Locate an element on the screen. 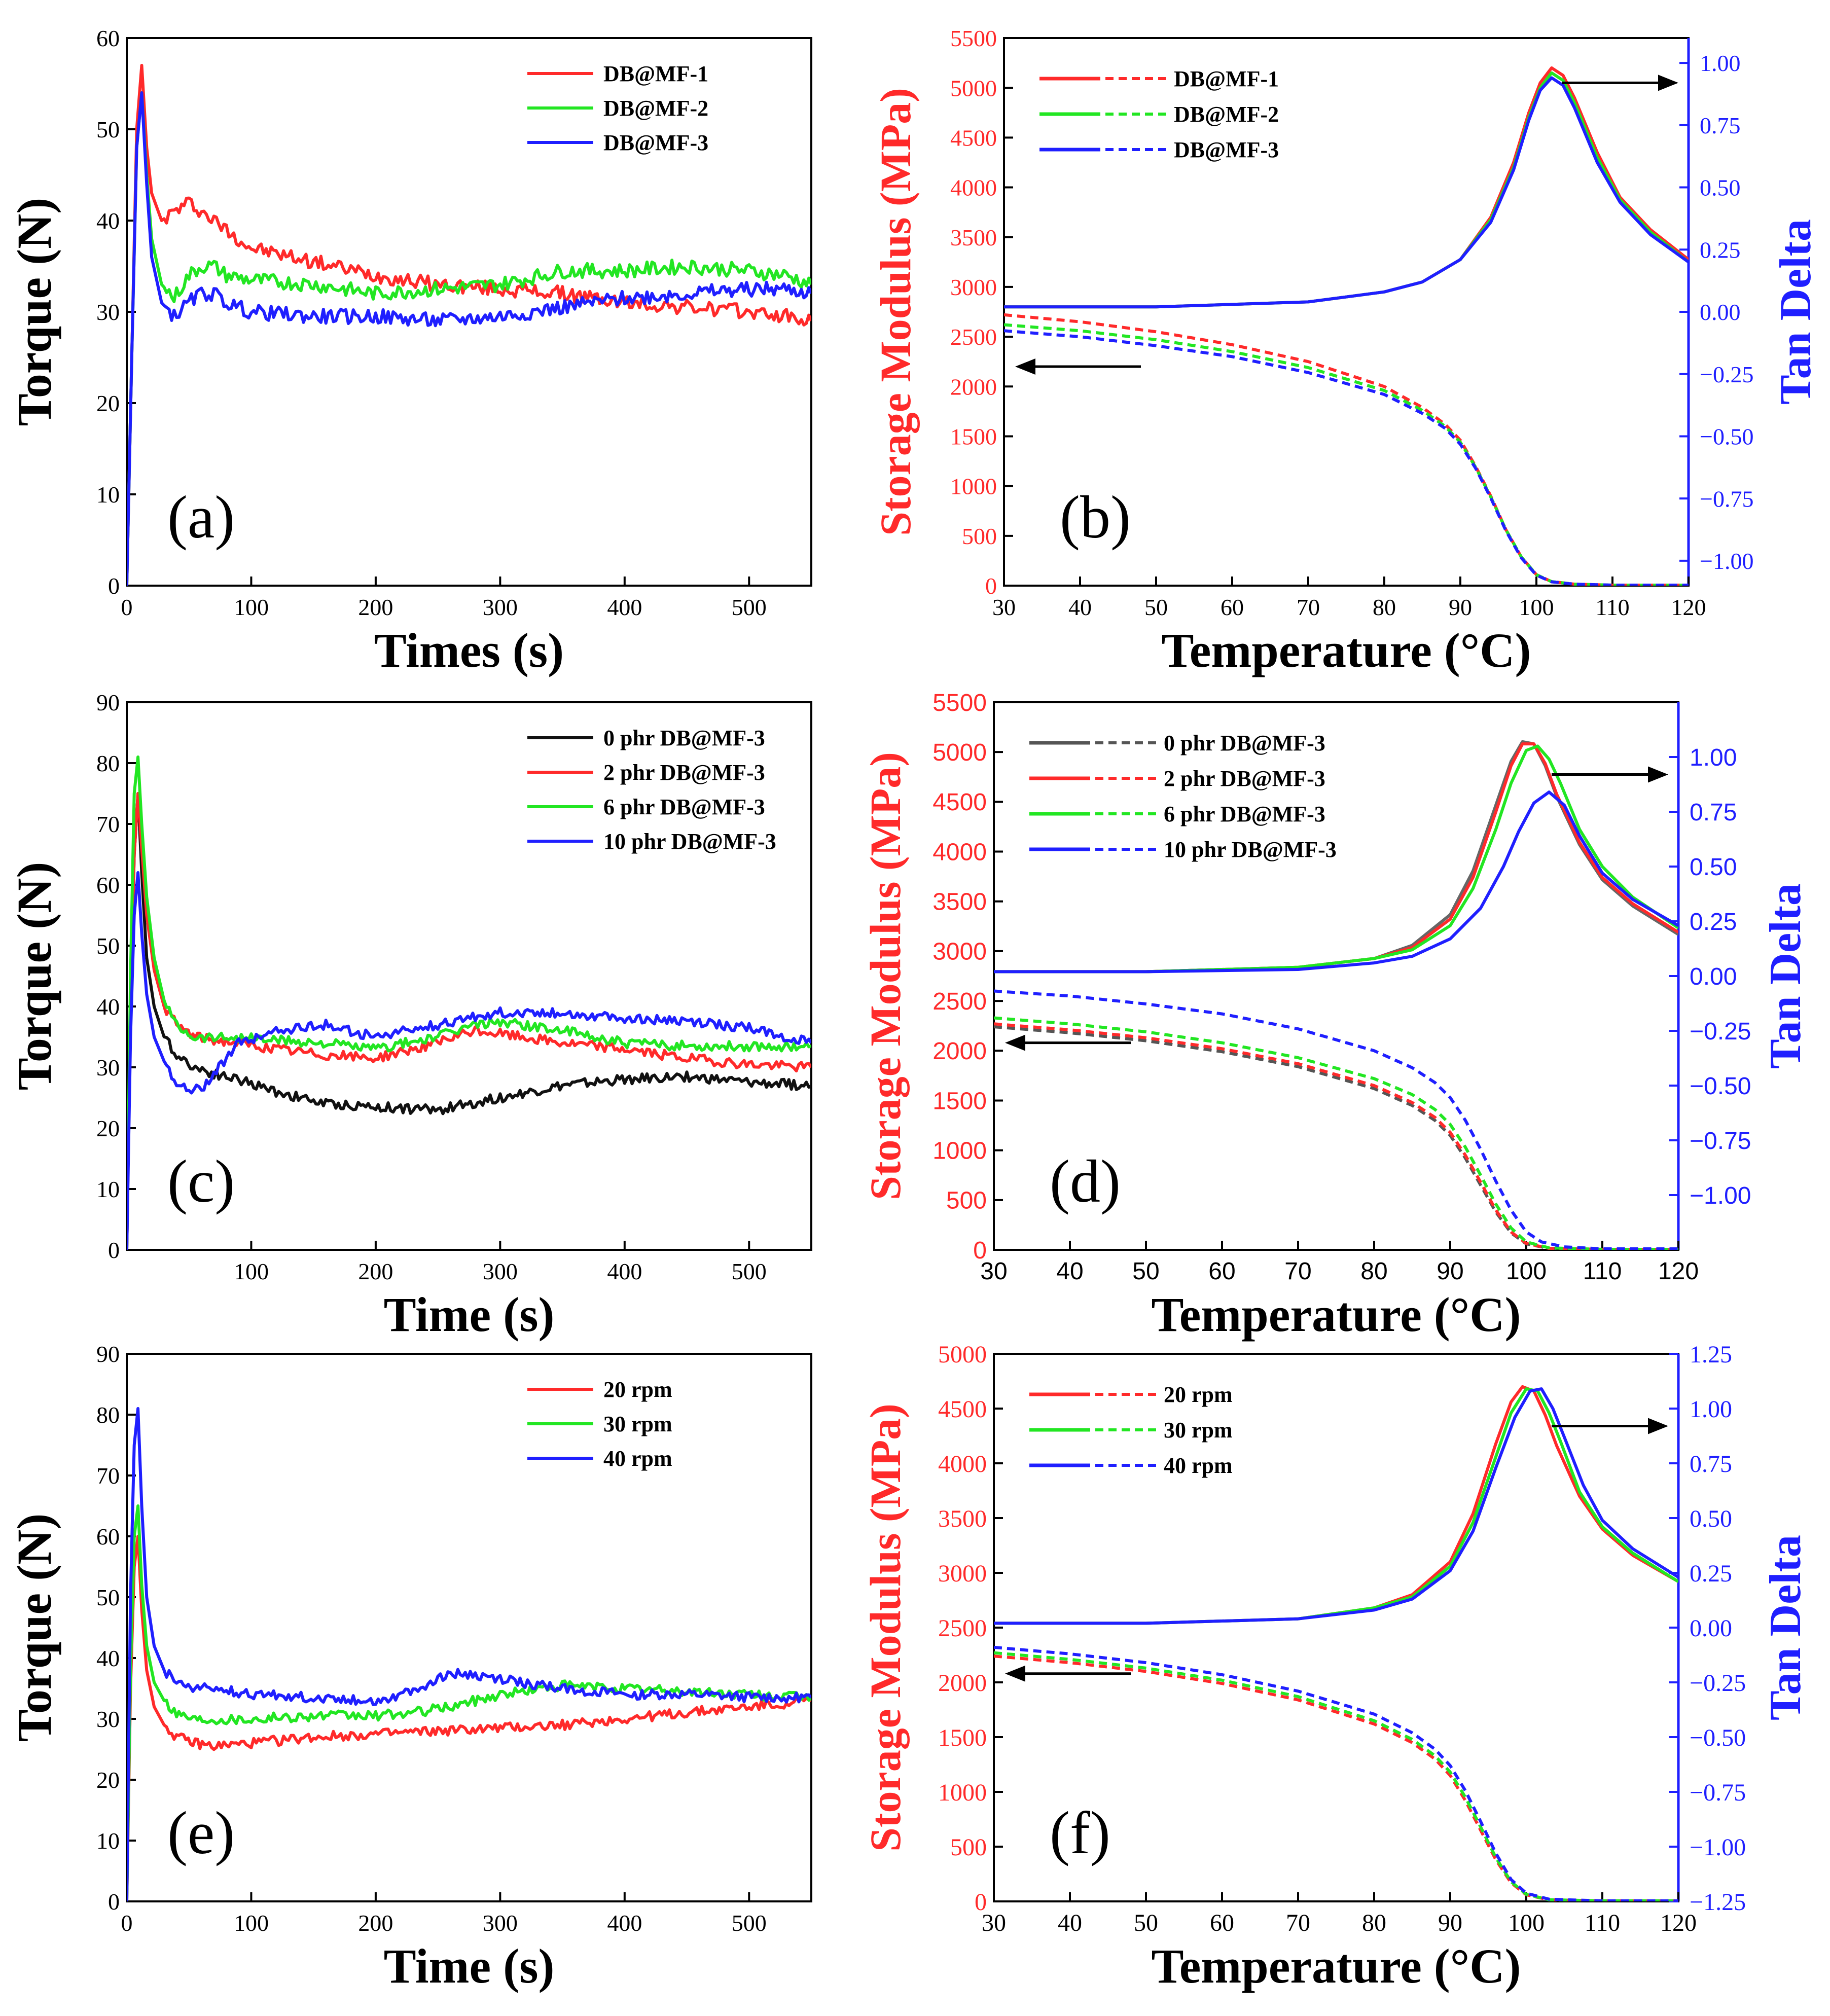 The width and height of the screenshot is (1830, 2016). panel-label: (c) is located at coordinates (201, 1181).